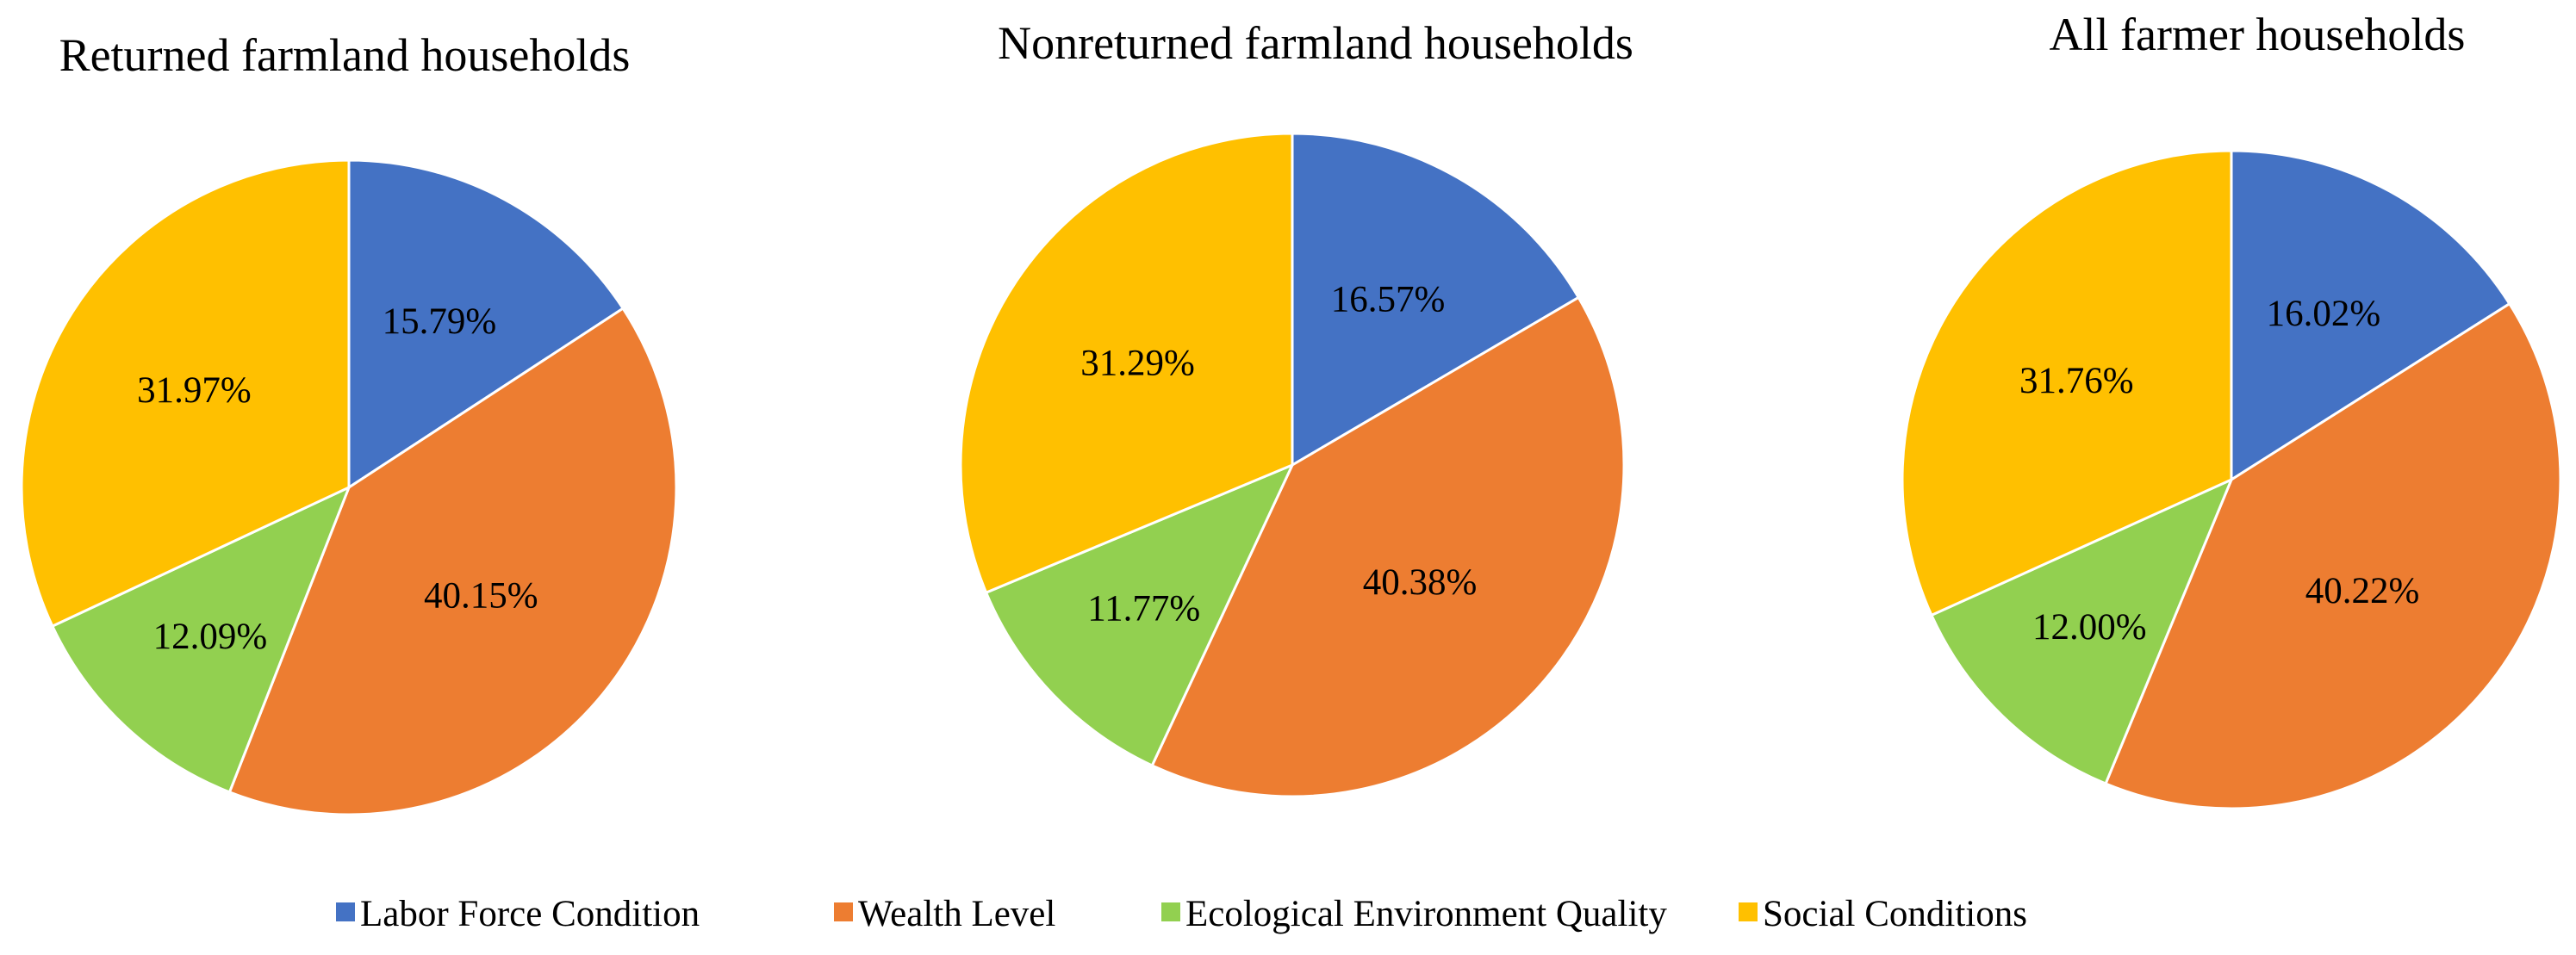 The image size is (2576, 955). What do you see at coordinates (2089, 627) in the screenshot?
I see `slice-data-label: 12.00%` at bounding box center [2089, 627].